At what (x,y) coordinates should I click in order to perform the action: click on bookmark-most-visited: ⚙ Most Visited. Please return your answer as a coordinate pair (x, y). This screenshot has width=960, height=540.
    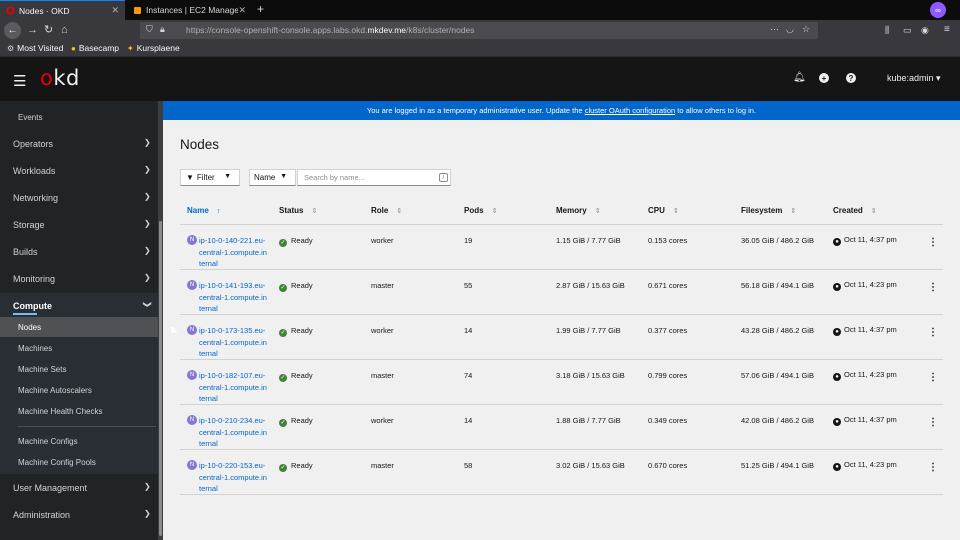
    Looking at the image, I should click on (35, 48).